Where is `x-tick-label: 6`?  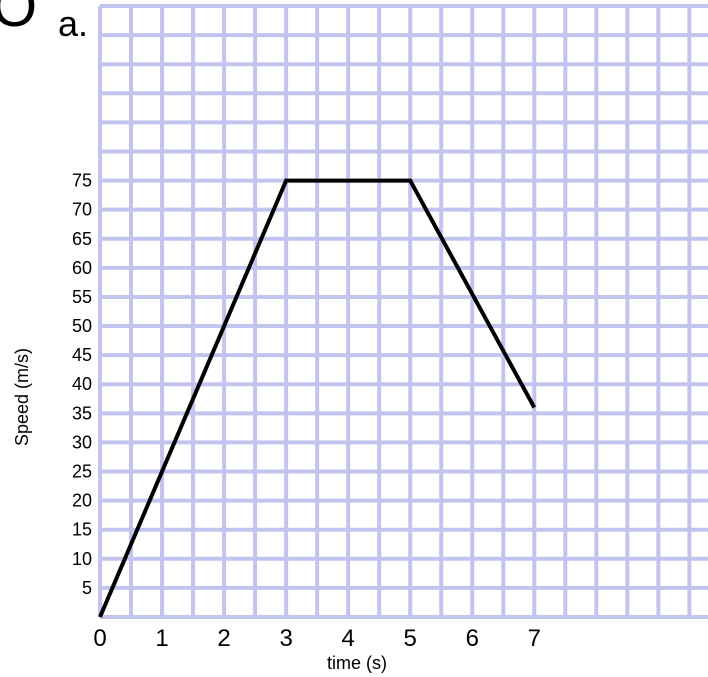
x-tick-label: 6 is located at coordinates (472, 638).